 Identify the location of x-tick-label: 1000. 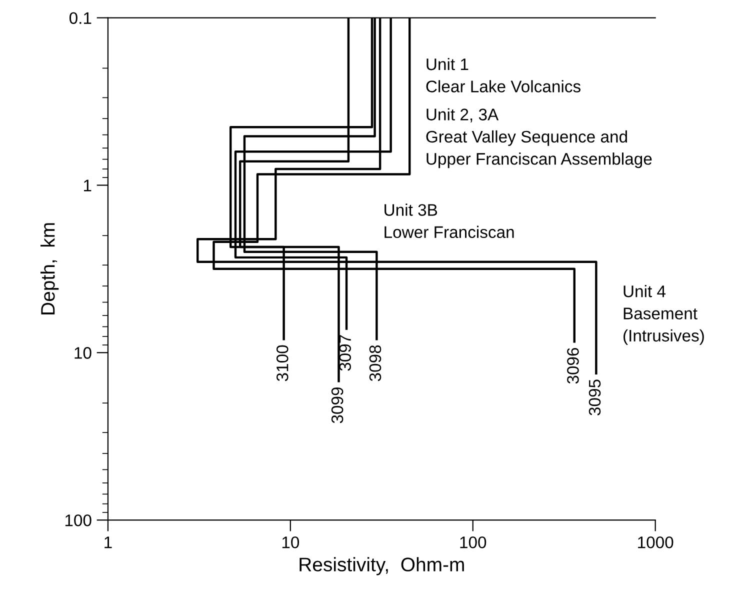
(656, 542).